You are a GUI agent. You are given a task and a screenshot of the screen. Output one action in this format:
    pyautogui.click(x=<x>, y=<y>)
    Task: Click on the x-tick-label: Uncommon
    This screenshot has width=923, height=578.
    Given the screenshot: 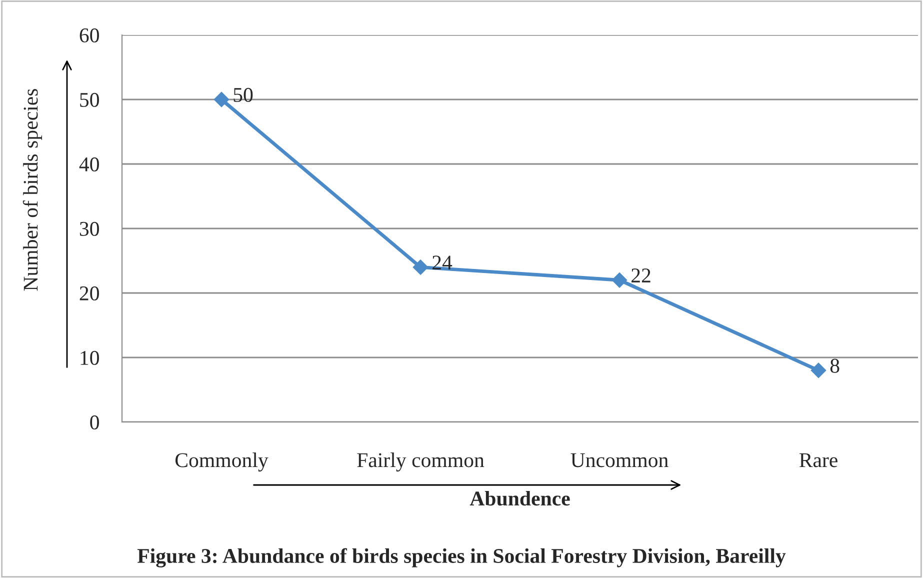 What is the action you would take?
    pyautogui.click(x=619, y=460)
    